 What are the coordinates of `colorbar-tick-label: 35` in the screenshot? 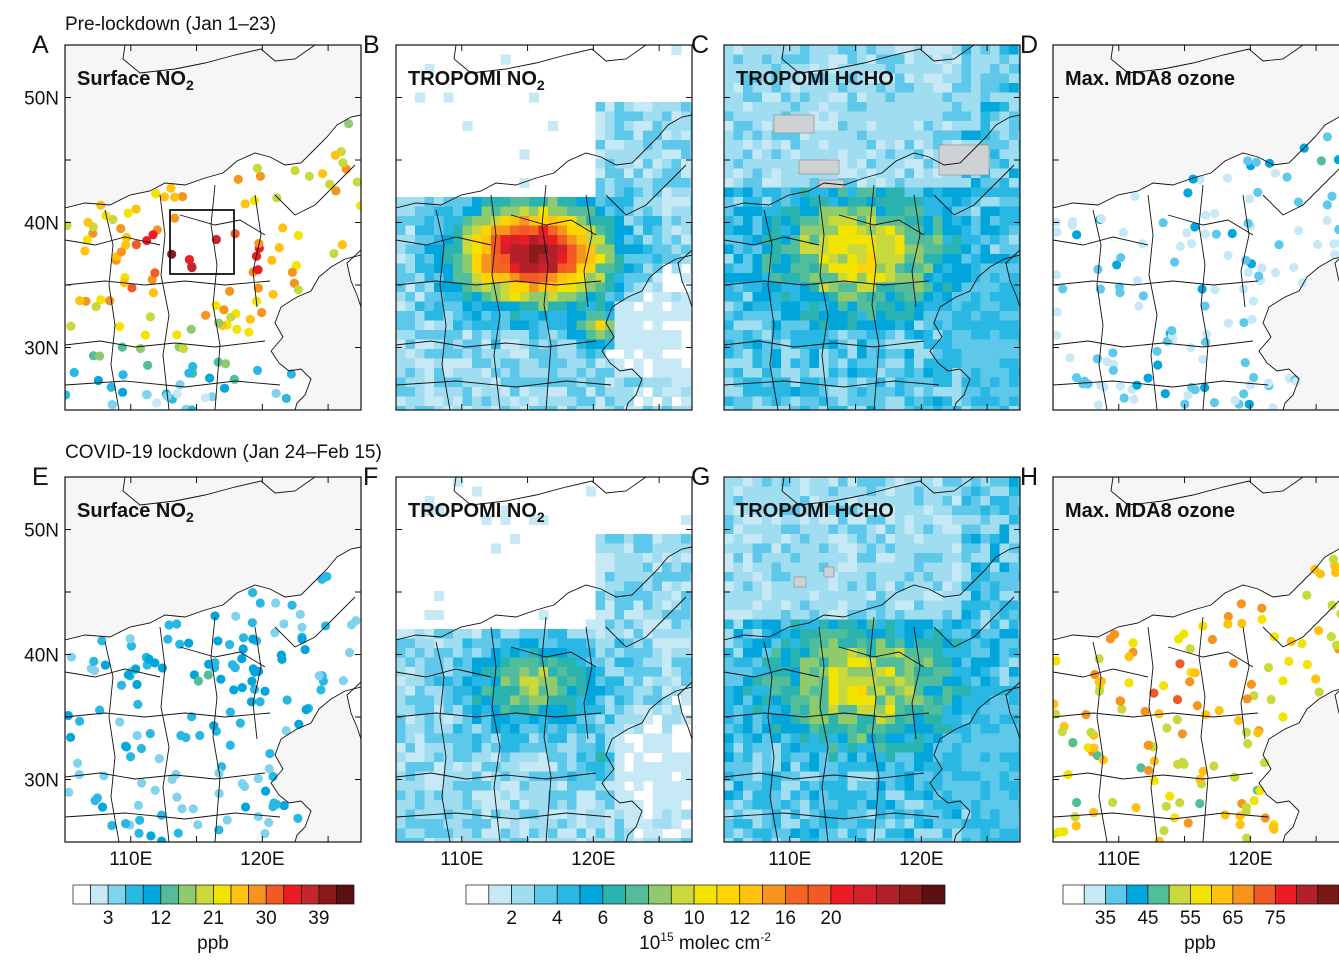 It's located at (1105, 918).